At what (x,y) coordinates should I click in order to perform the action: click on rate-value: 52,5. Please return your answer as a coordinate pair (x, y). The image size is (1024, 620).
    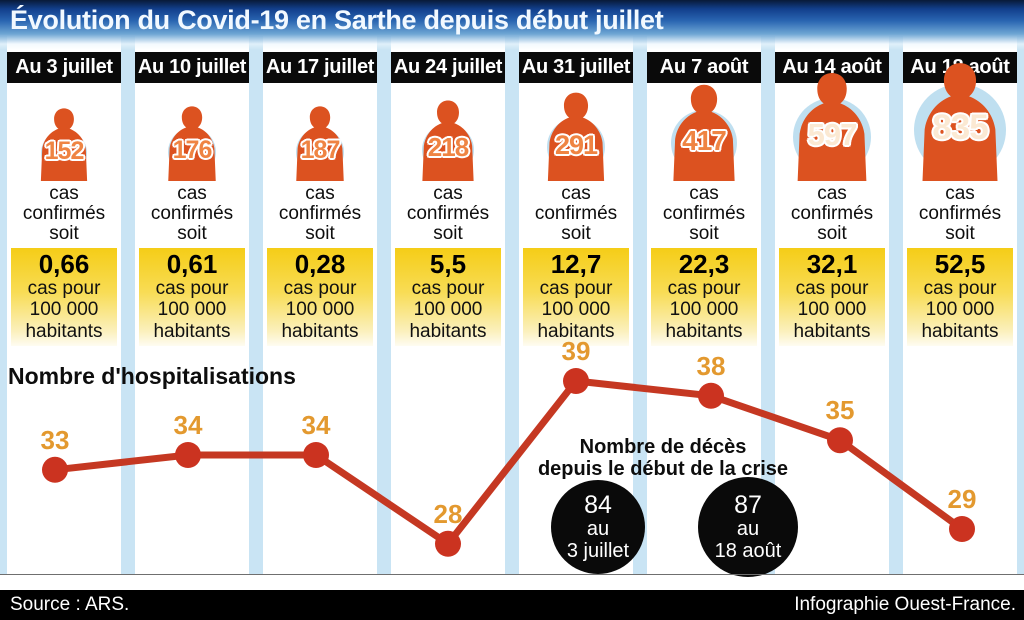
    Looking at the image, I should click on (960, 263).